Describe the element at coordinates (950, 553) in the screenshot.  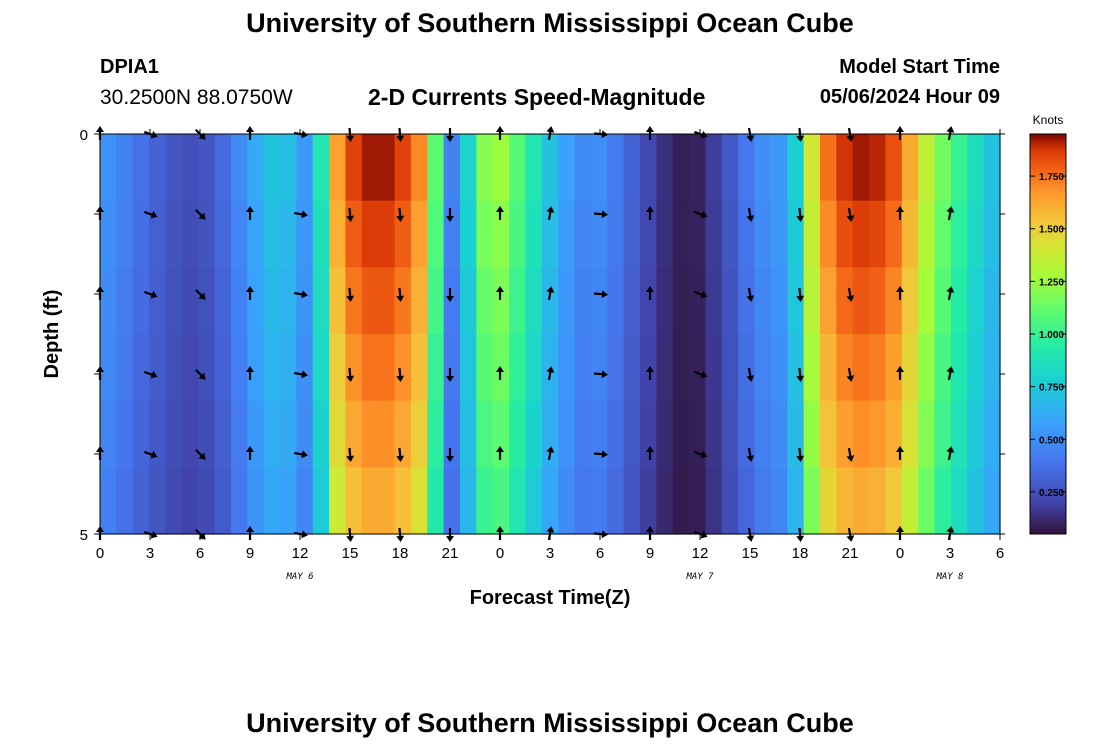
I see `x-tick-label: 3` at that location.